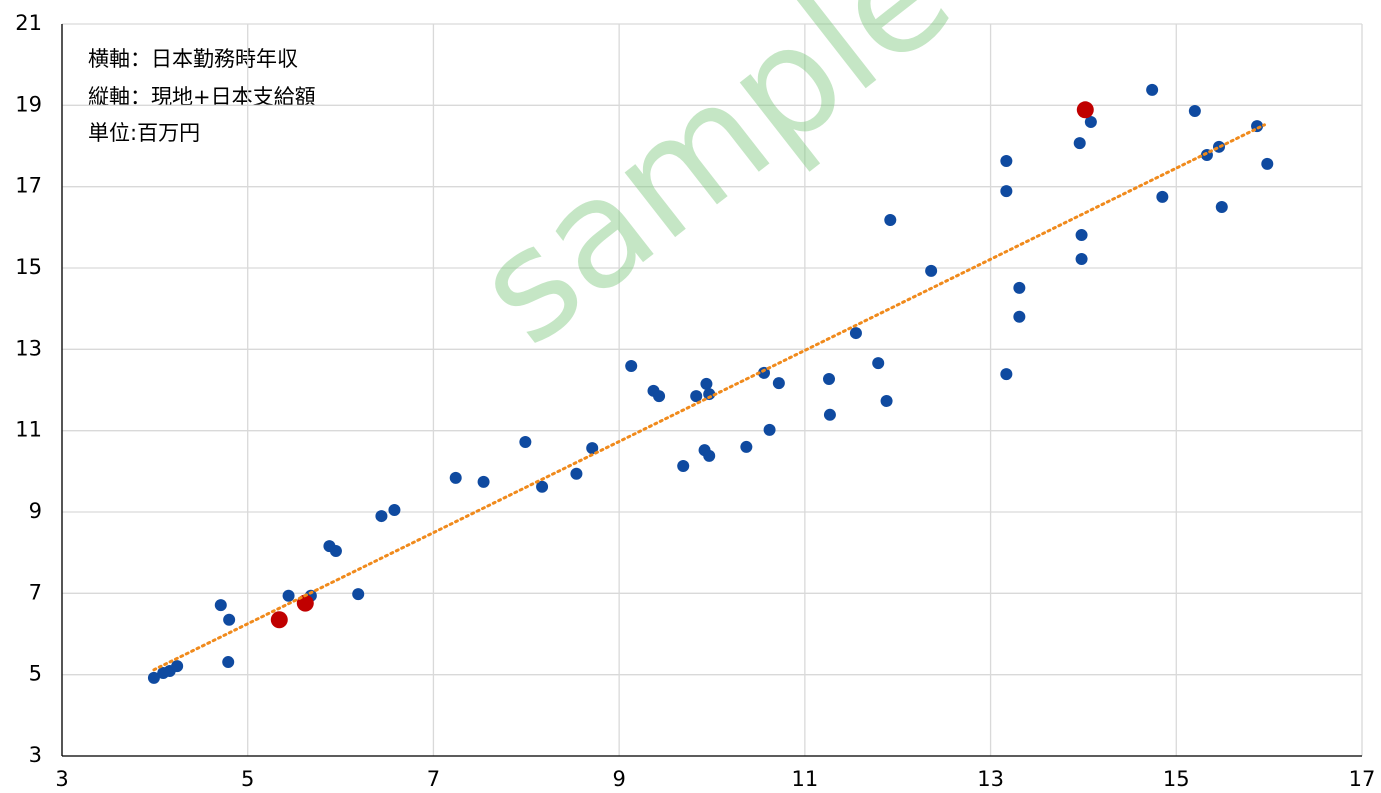 Image resolution: width=1381 pixels, height=793 pixels. Describe the element at coordinates (28, 23) in the screenshot. I see `y-tick-label: 21` at that location.